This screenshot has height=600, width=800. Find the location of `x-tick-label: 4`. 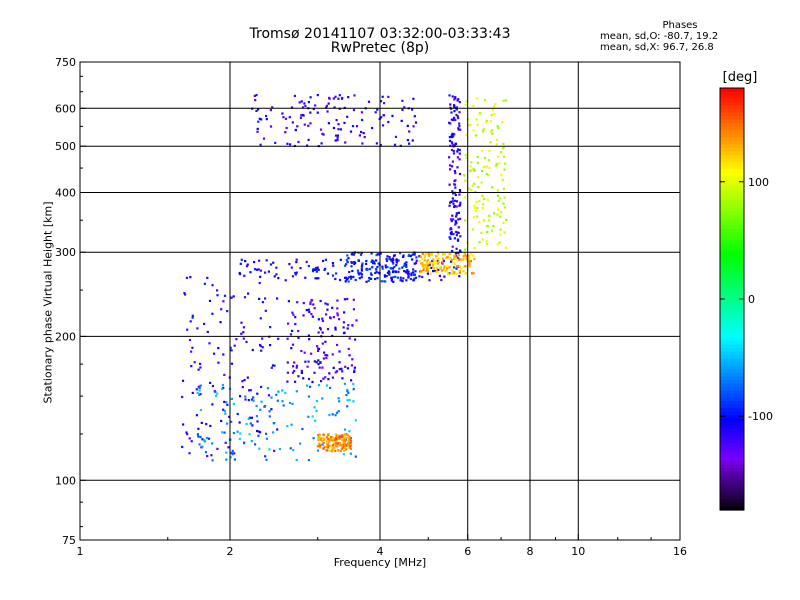

x-tick-label: 4 is located at coordinates (380, 551).